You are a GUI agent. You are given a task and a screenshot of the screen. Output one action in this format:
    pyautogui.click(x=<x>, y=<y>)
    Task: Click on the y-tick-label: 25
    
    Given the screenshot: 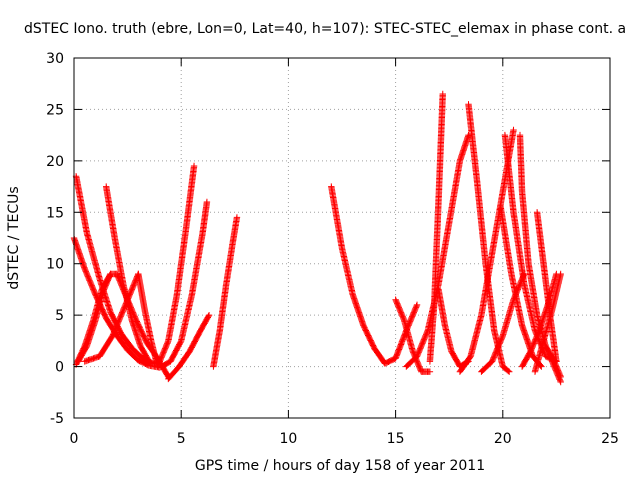 What is the action you would take?
    pyautogui.click(x=55, y=110)
    